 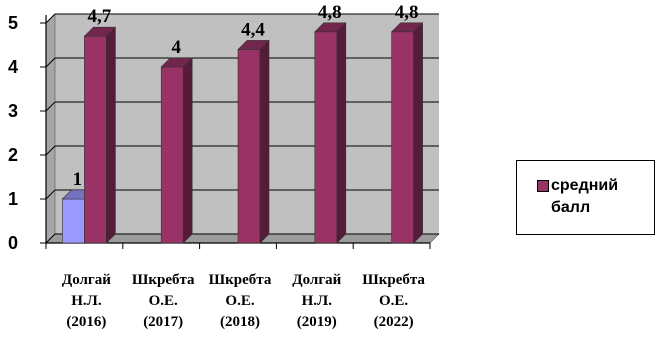 I want to click on y-tick-label: 4, so click(x=13, y=67).